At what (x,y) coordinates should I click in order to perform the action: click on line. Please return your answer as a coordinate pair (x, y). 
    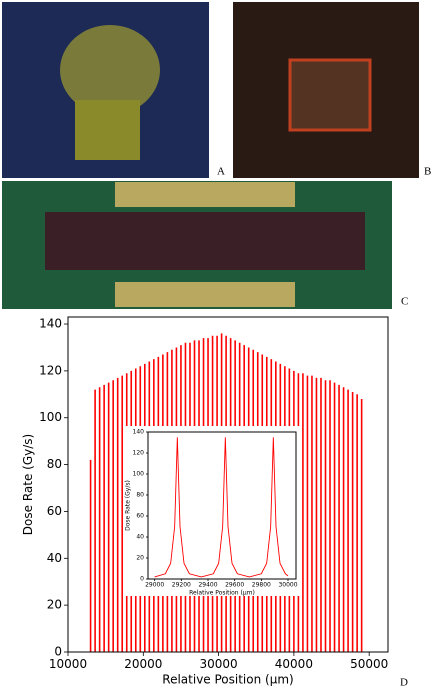
    Looking at the image, I should click on (221, 507).